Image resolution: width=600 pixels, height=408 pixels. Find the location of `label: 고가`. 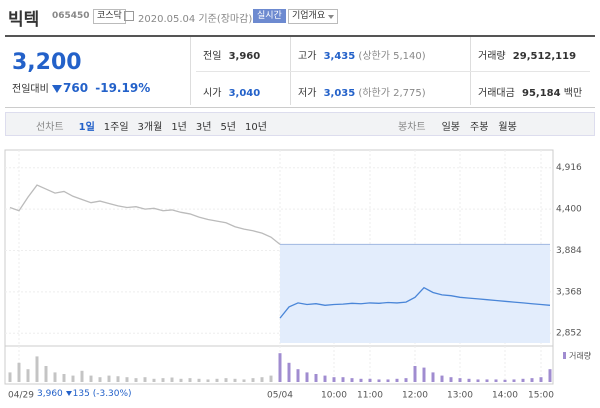

label: 고가 is located at coordinates (307, 56).